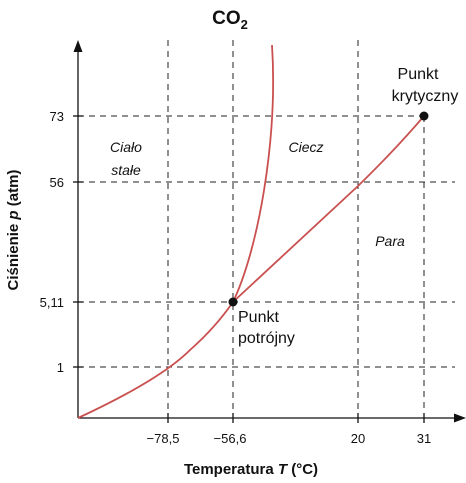 Image resolution: width=466 pixels, height=483 pixels. Describe the element at coordinates (60, 367) in the screenshot. I see `y-tick-label: 1` at that location.